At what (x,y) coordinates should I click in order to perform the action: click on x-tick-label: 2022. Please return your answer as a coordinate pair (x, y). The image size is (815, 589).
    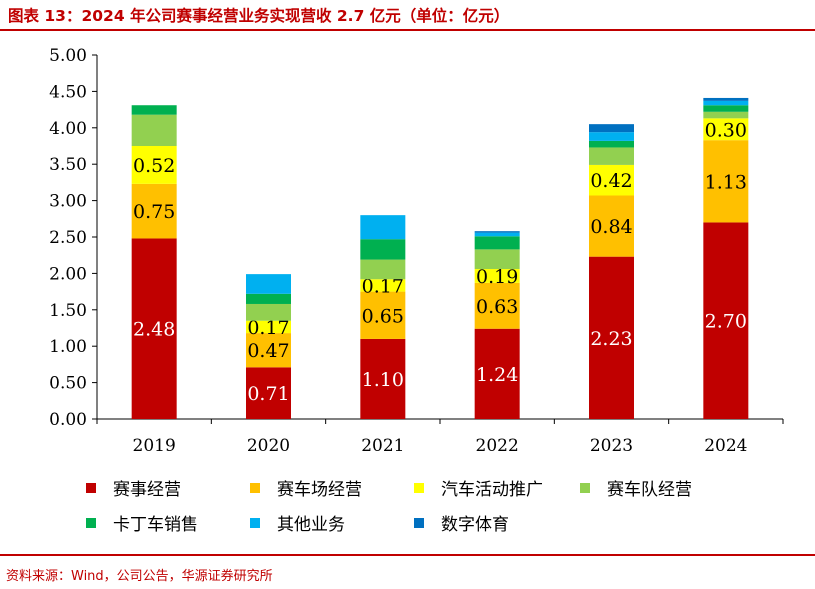
    Looking at the image, I should click on (497, 446).